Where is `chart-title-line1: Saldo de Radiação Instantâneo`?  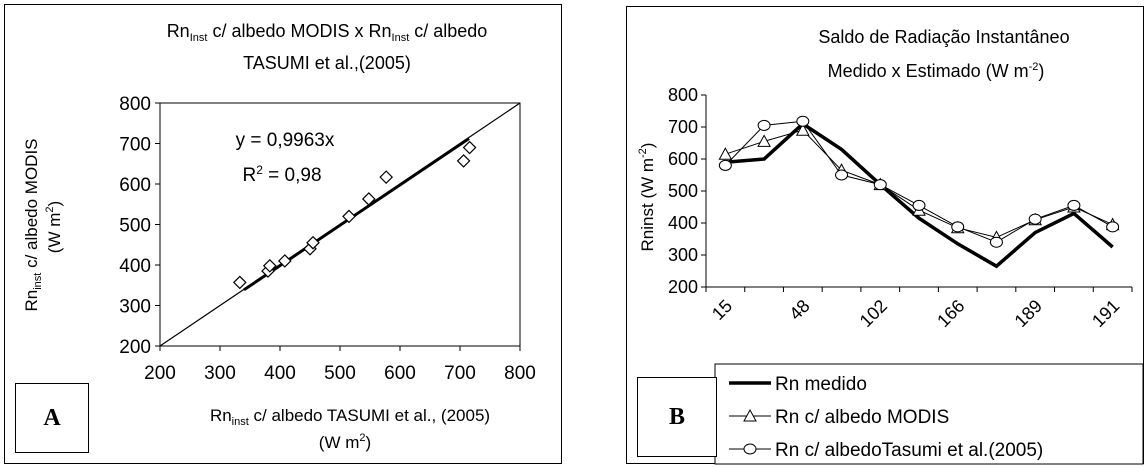
chart-title-line1: Saldo de Radiação Instantâneo is located at coordinates (943, 37).